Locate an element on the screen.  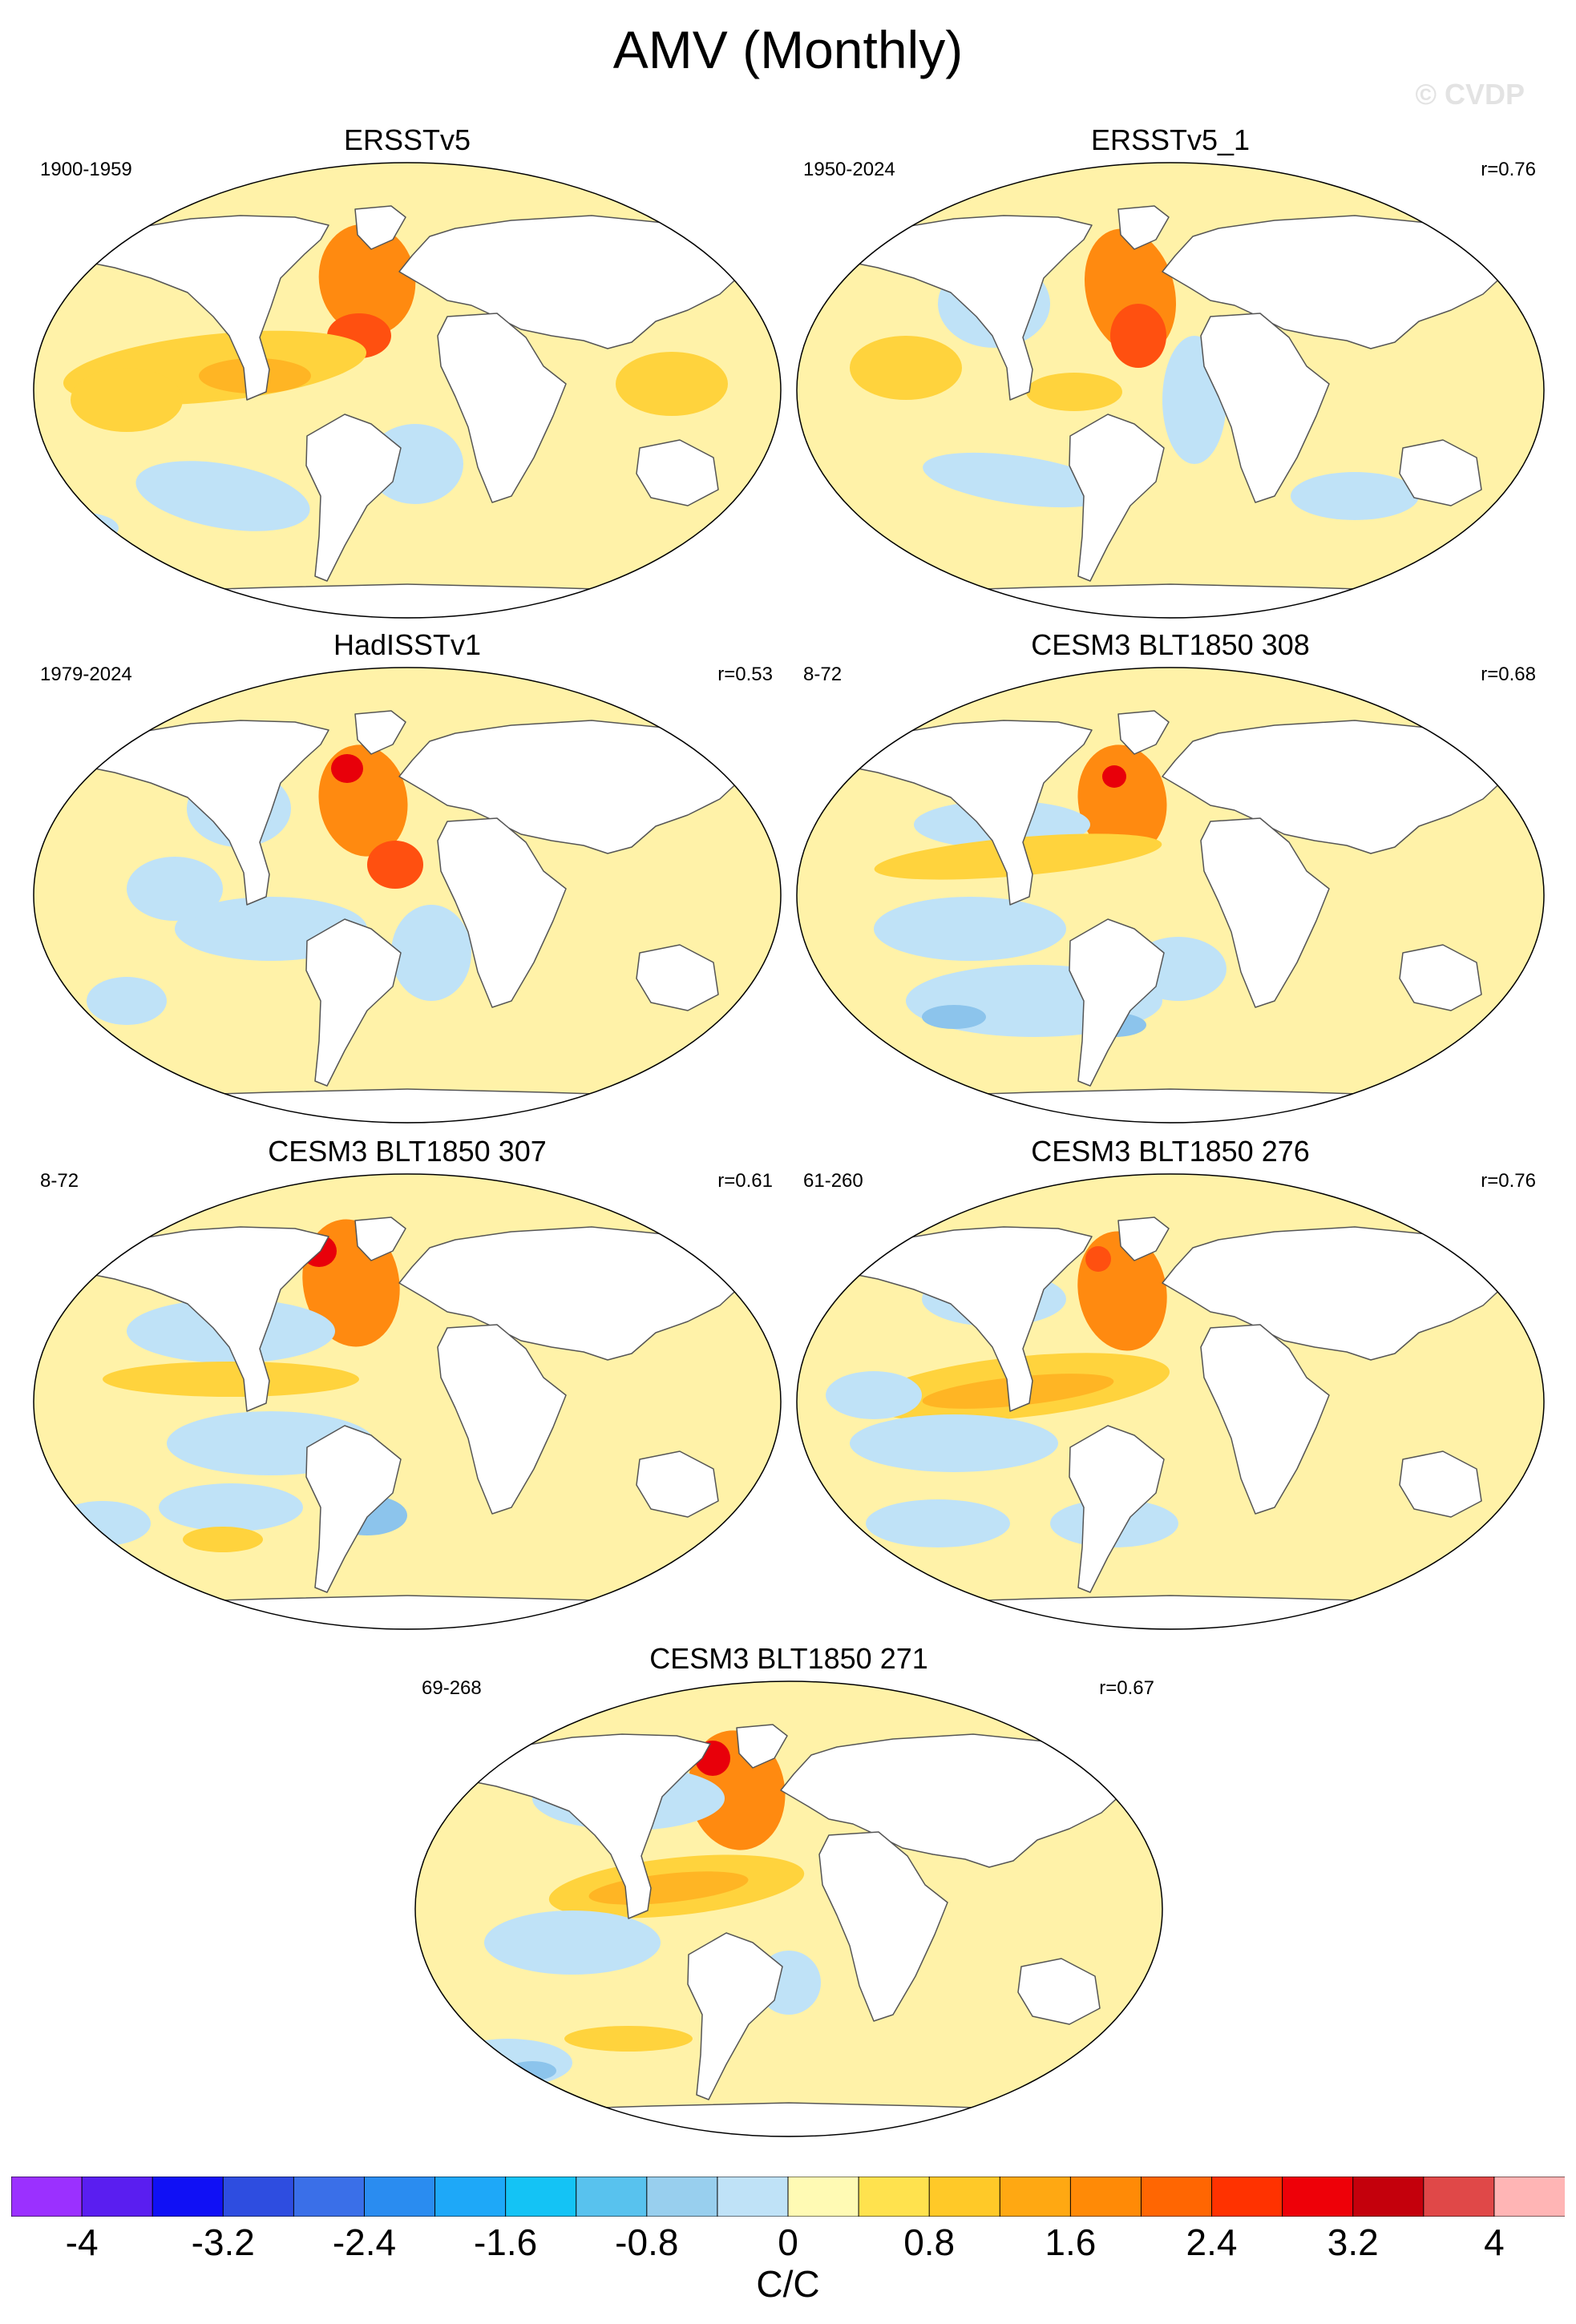
colorbar-tick-label: -3.2 is located at coordinates (223, 2242).